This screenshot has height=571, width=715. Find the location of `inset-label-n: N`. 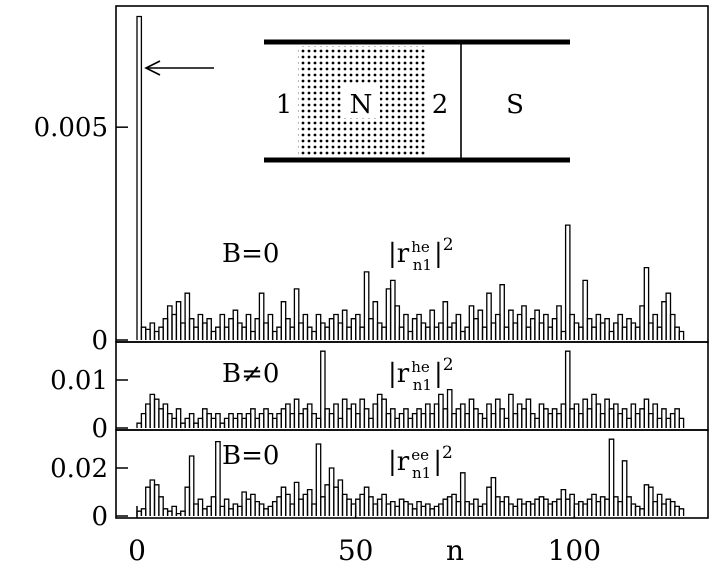

inset-label-n: N is located at coordinates (361, 105).